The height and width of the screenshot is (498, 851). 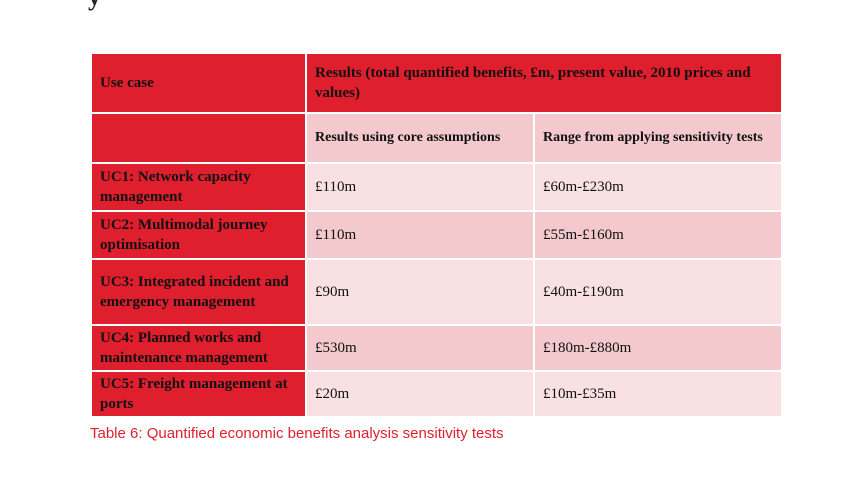 I want to click on row-range-value: £60m-£230m, so click(x=658, y=187).